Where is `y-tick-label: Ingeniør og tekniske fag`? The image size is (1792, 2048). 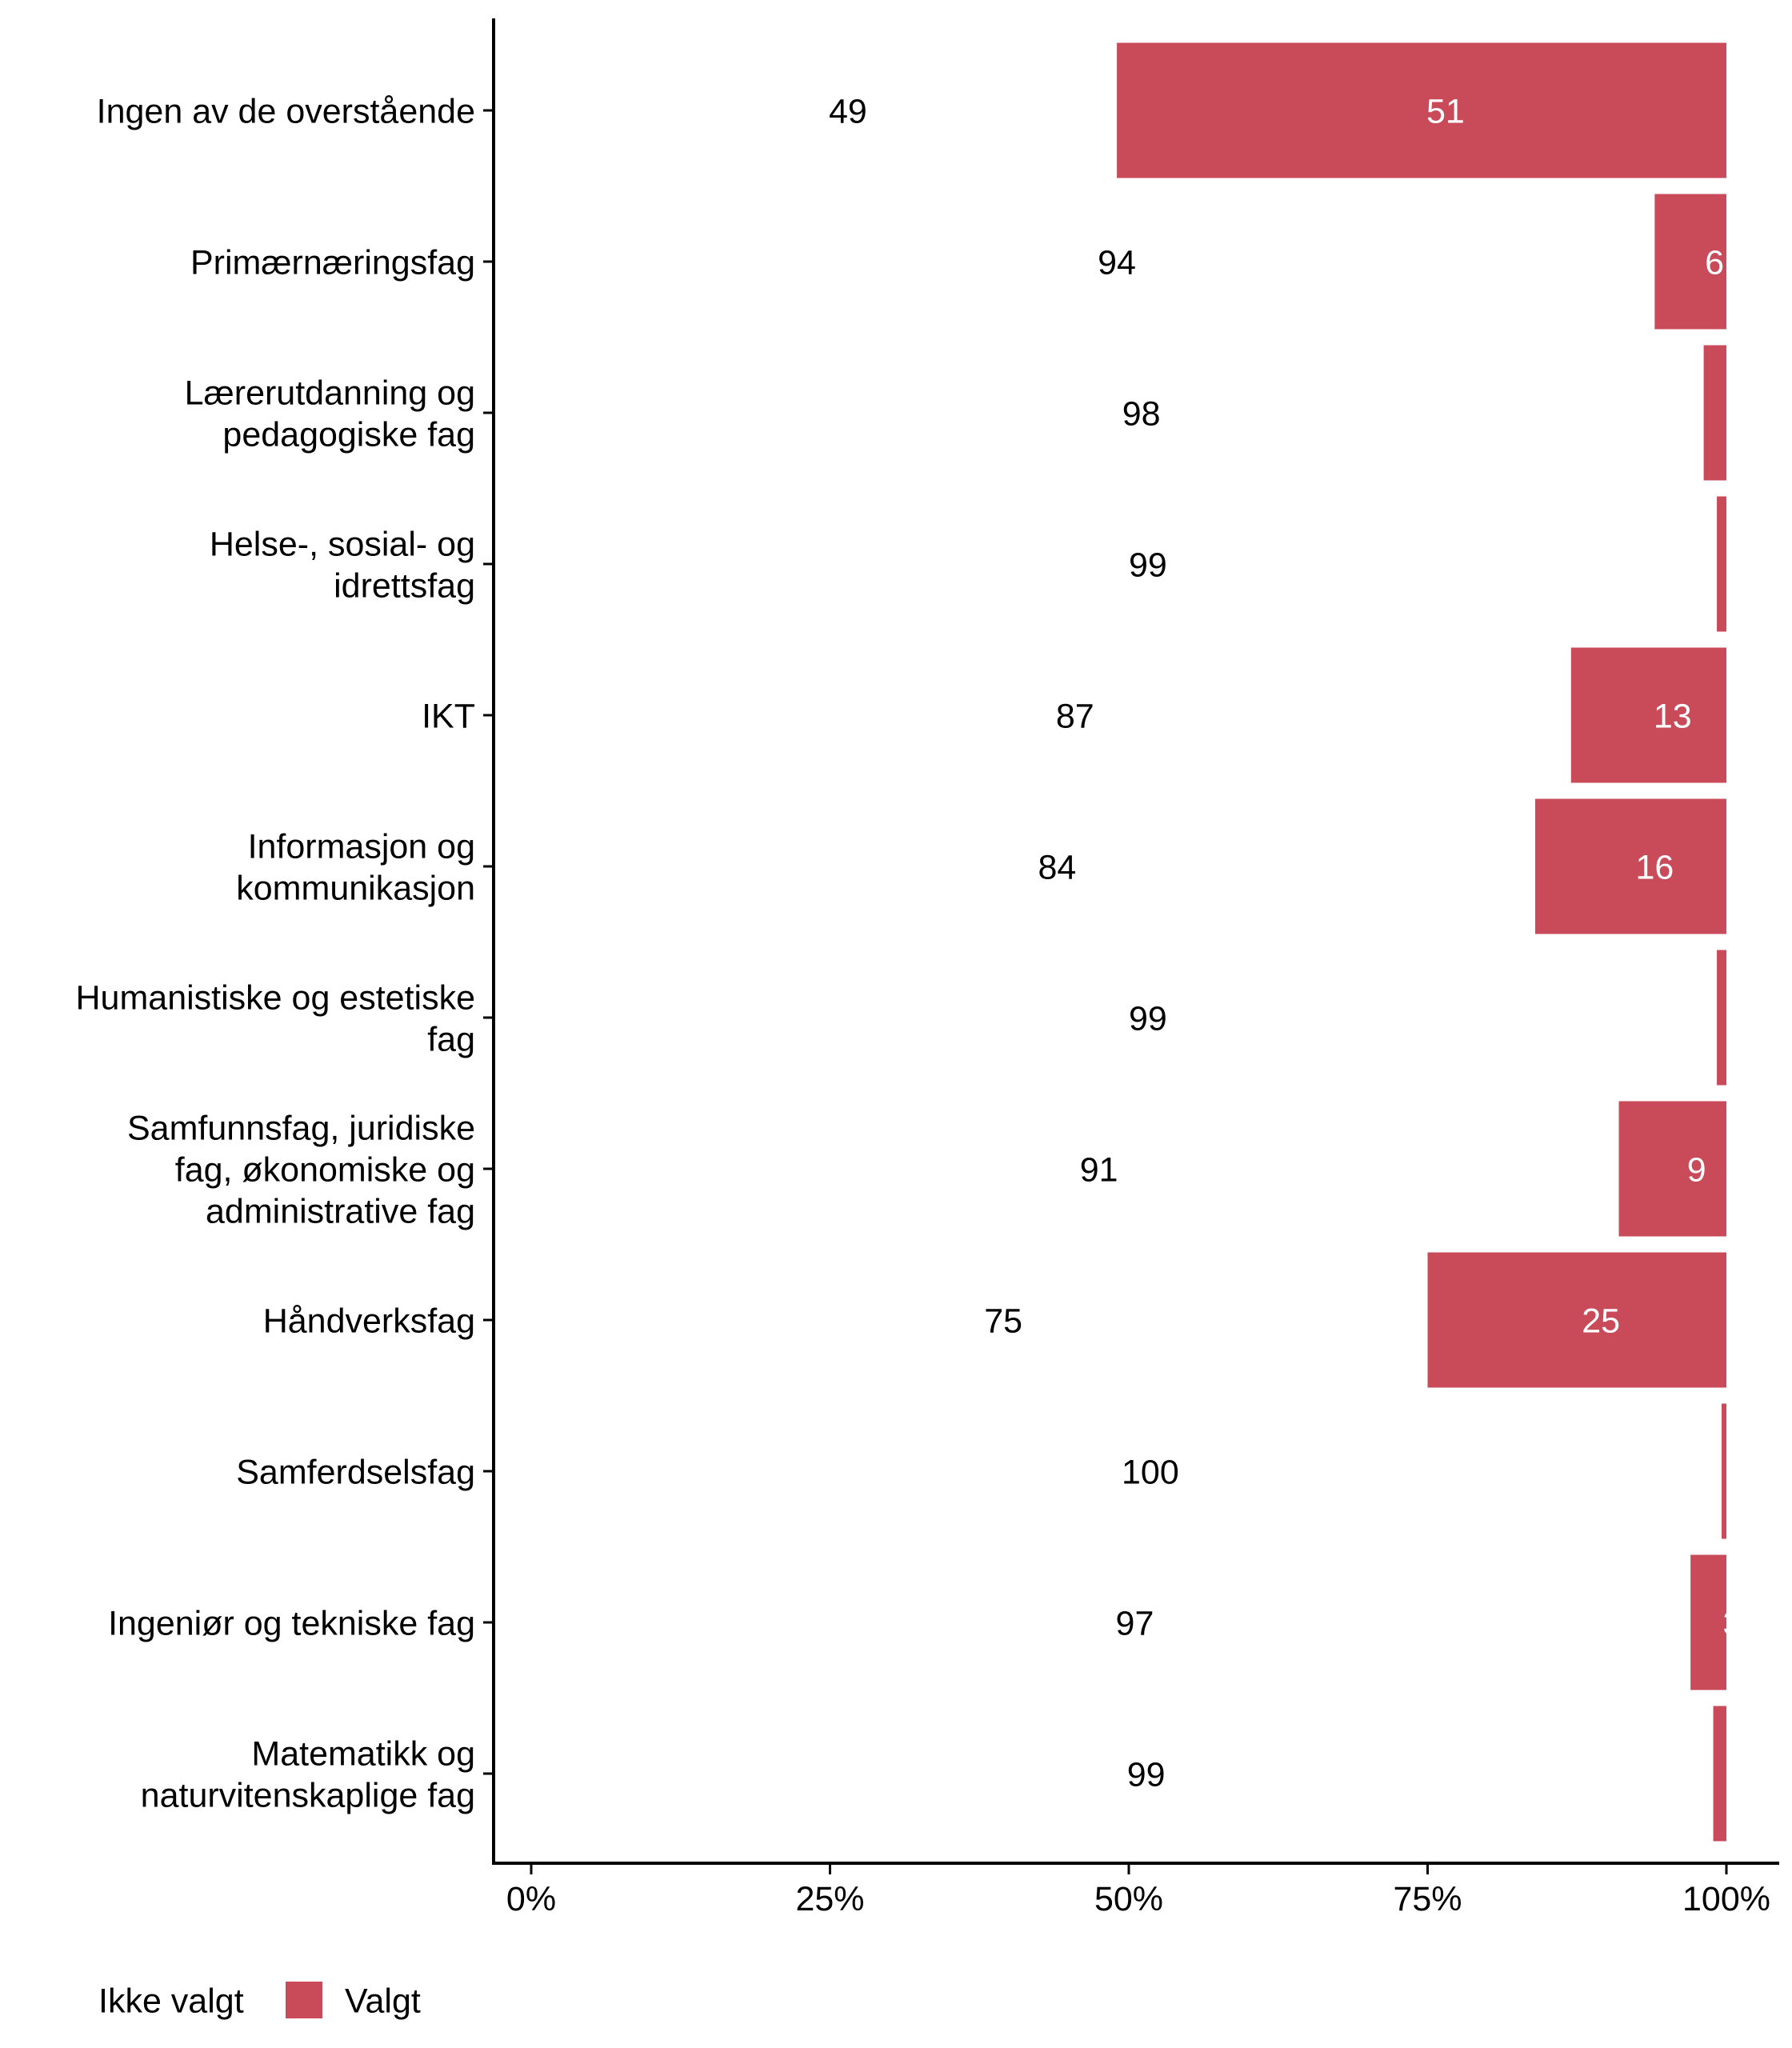 y-tick-label: Ingeniør og tekniske fag is located at coordinates (291, 1623).